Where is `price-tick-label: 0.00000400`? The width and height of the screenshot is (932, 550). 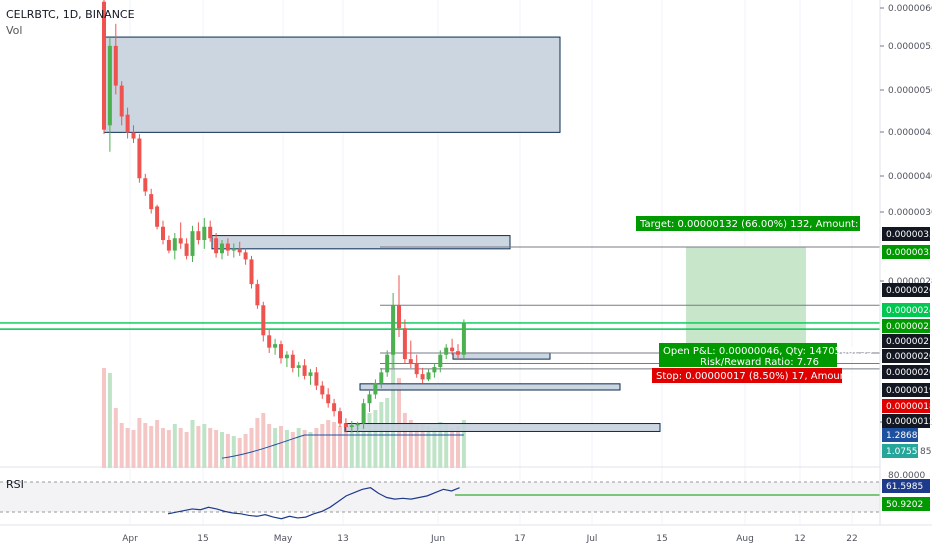
price-tick-label: 0.00000400 is located at coordinates (910, 177).